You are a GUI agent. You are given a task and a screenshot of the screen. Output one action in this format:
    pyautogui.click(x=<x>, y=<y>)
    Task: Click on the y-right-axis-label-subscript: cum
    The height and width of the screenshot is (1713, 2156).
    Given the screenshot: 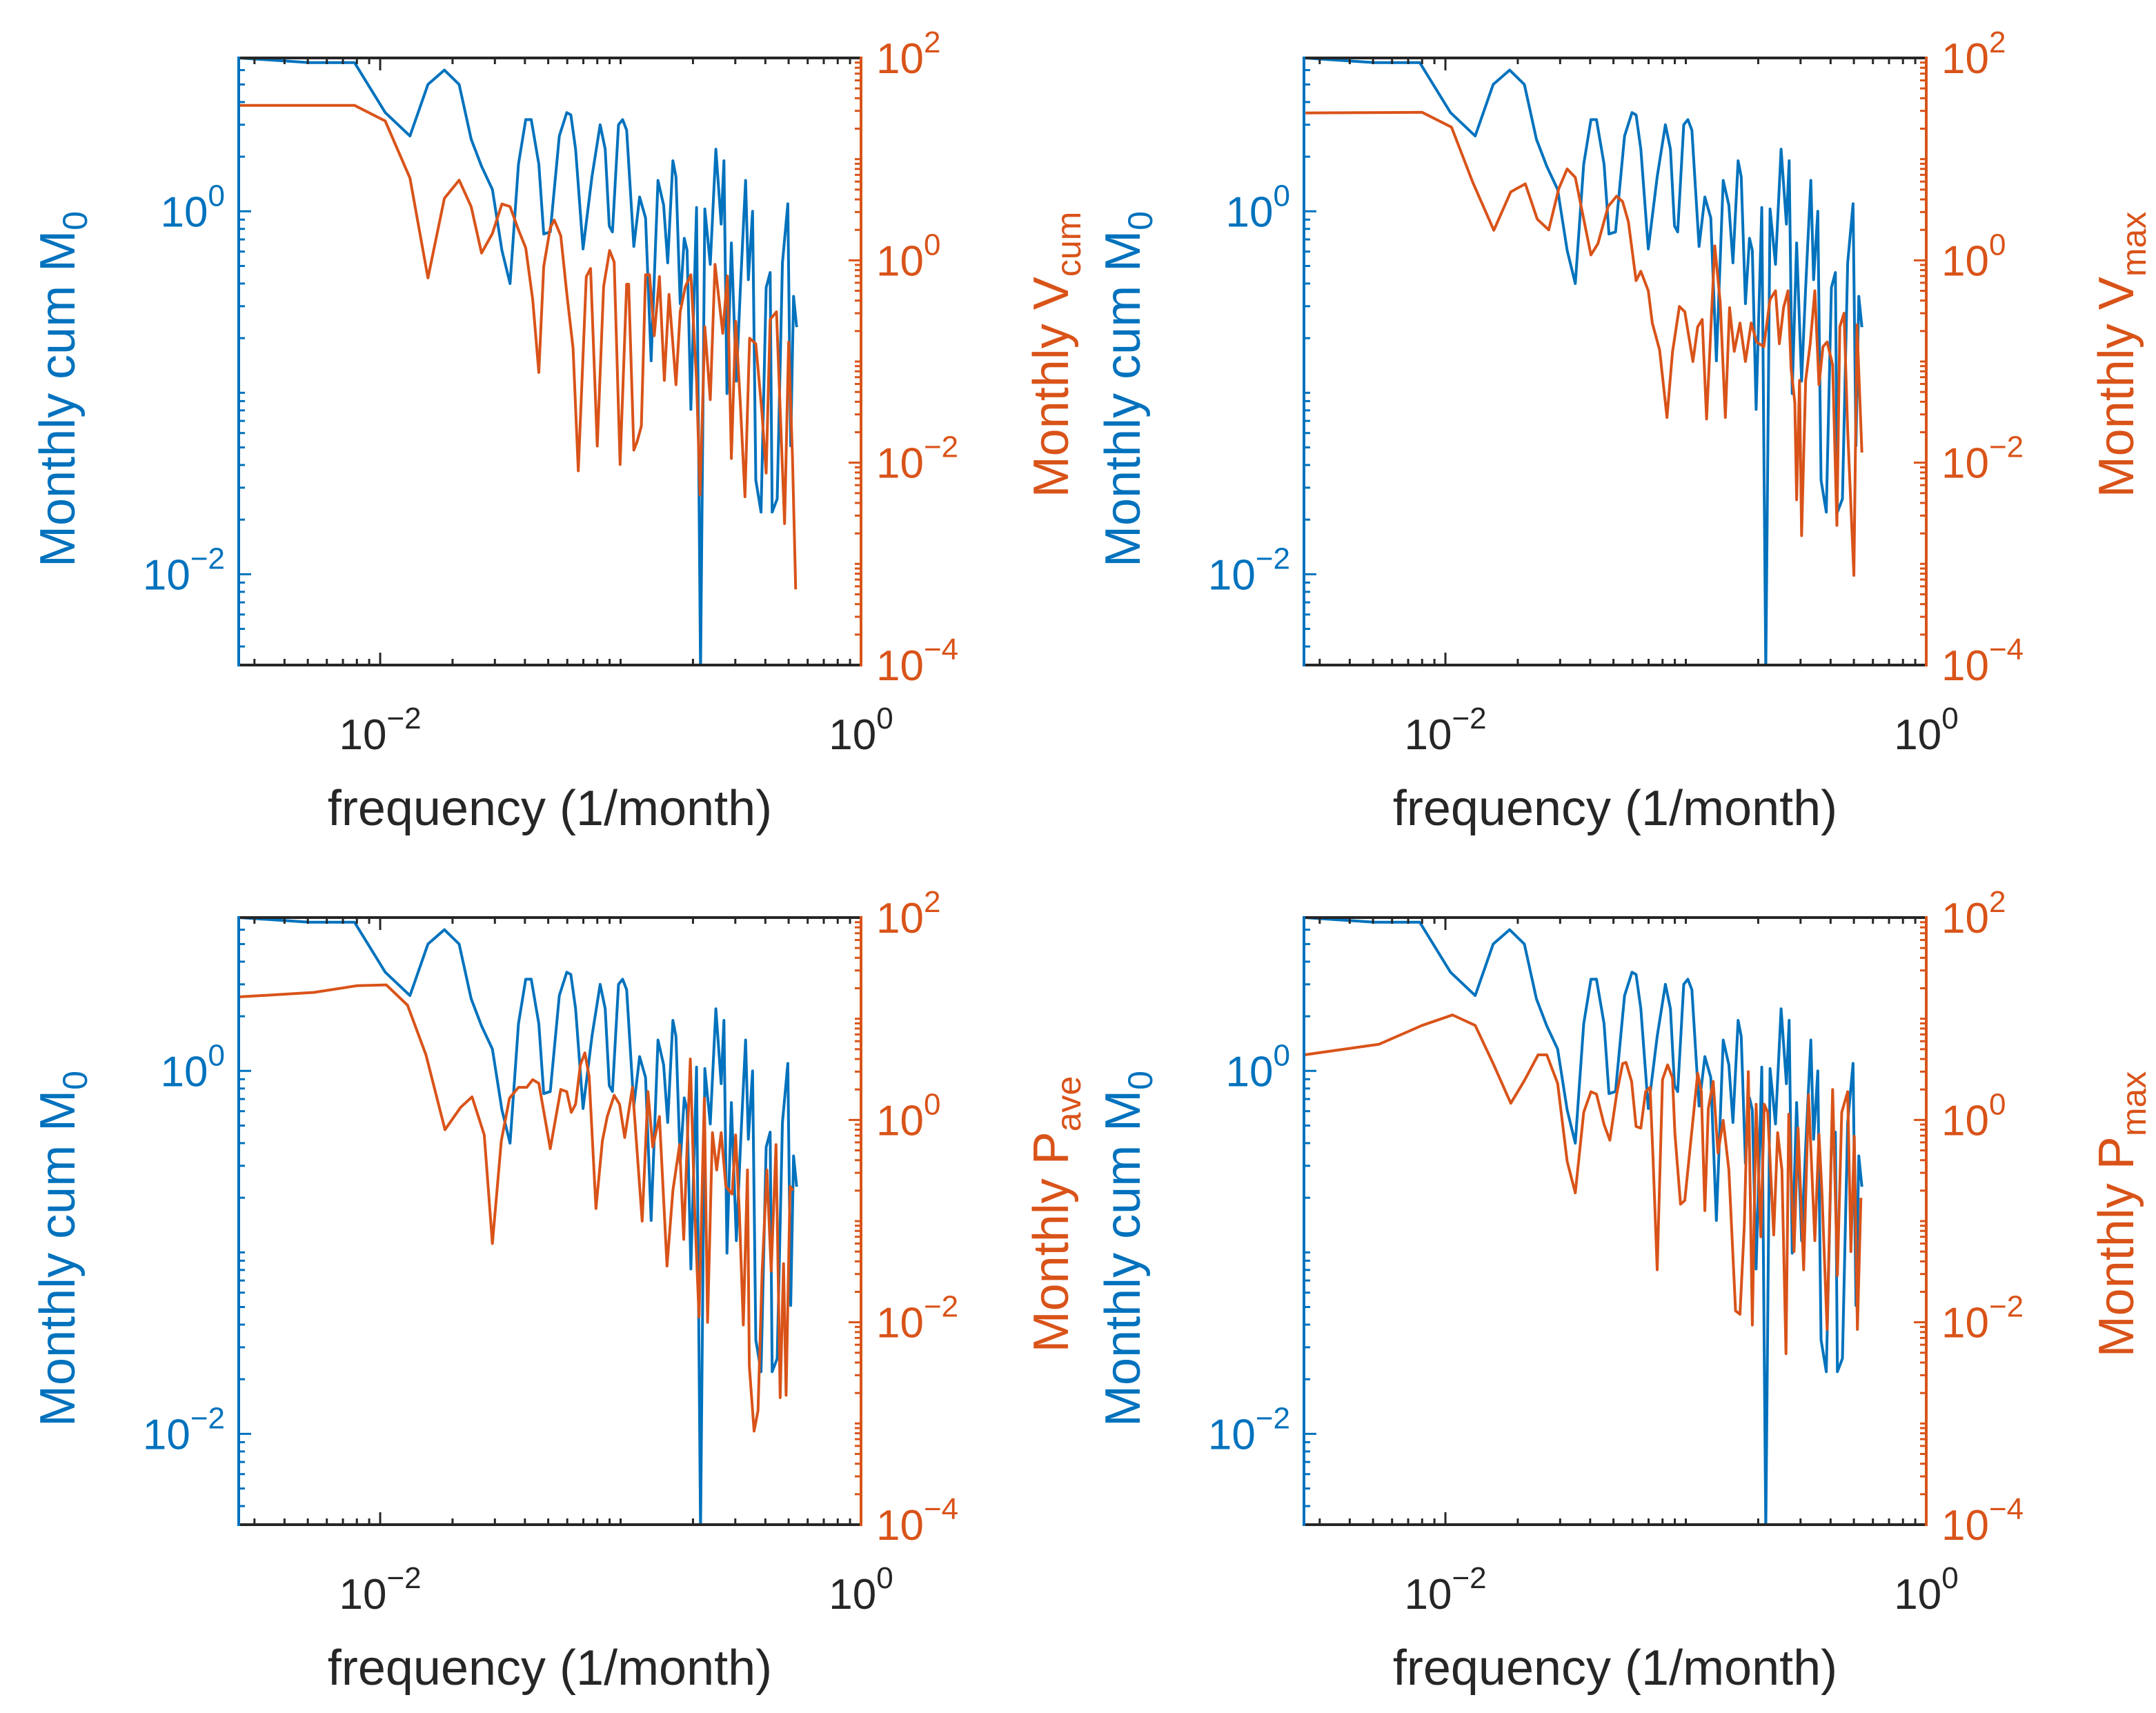 What is the action you would take?
    pyautogui.click(x=1068, y=244)
    